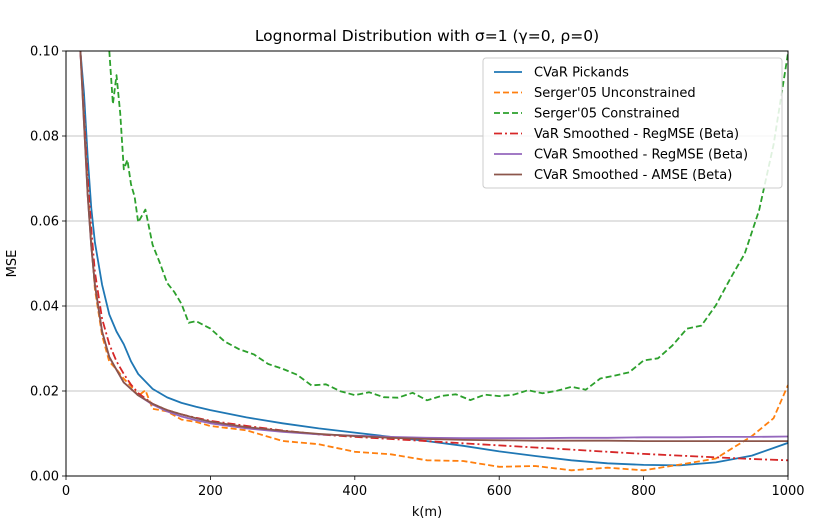 This screenshot has width=830, height=519. I want to click on legend-label-4: CVaR Smoothed - RegMSE (Beta), so click(641, 155).